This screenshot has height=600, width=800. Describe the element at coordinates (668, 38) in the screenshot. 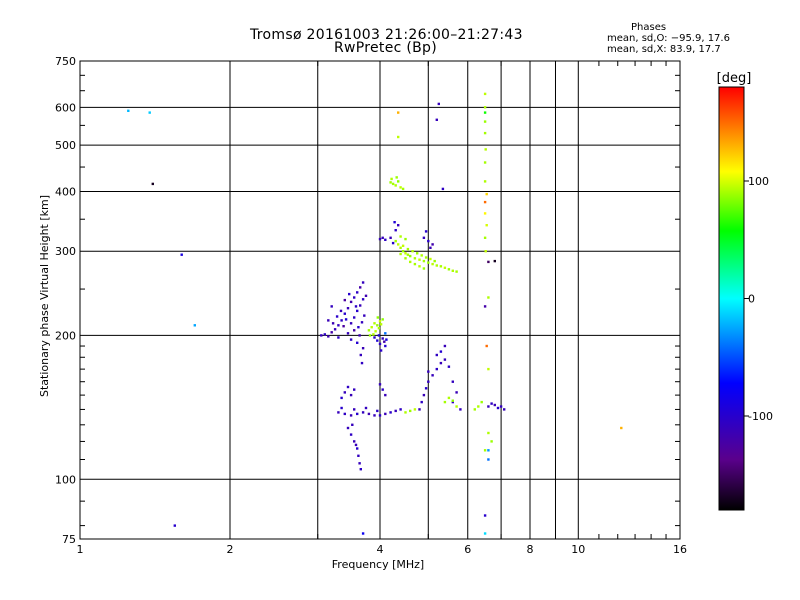

I see `phase-stats-o-mode: mean, sd,O: −95.9, 17.6` at that location.